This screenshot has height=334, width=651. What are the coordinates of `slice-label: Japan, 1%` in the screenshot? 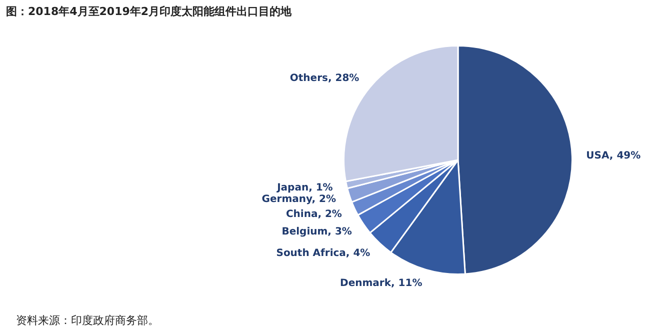 It's located at (304, 188).